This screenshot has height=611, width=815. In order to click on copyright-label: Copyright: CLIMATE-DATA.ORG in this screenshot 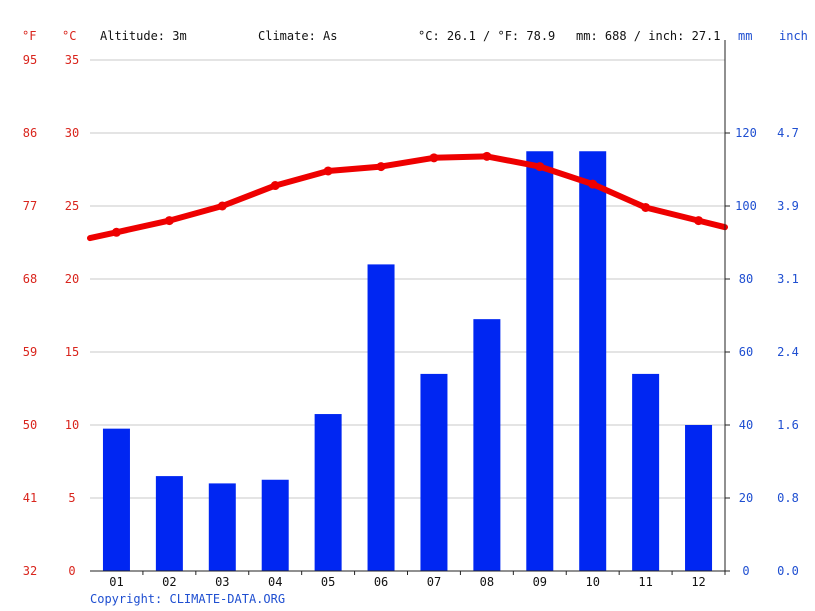, I will do `click(187, 599)`.